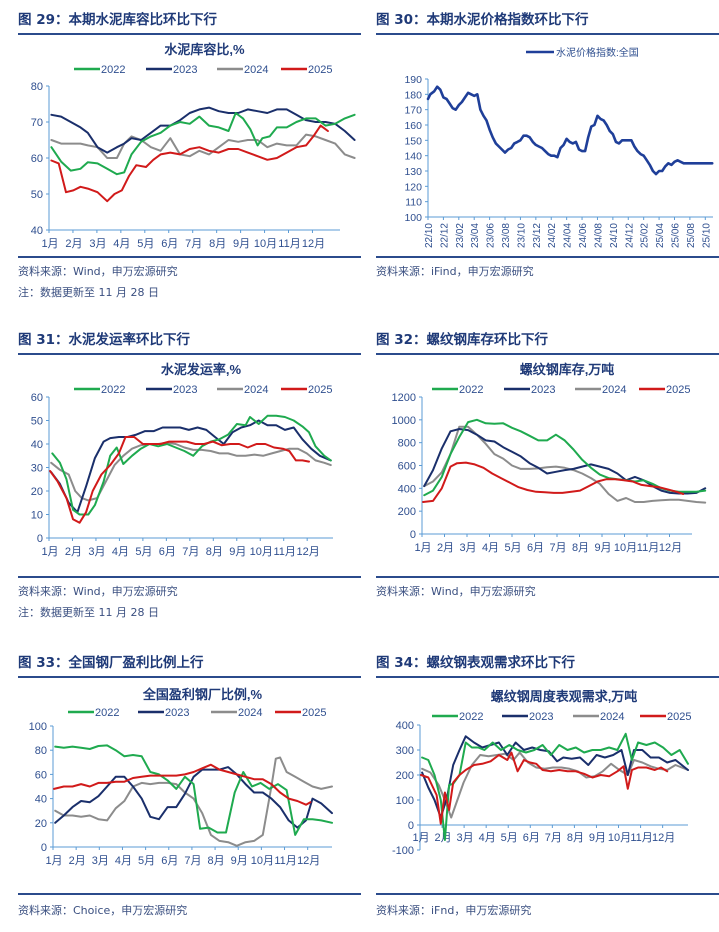  What do you see at coordinates (407, 512) in the screenshot?
I see `y-tick-label: 200` at bounding box center [407, 512].